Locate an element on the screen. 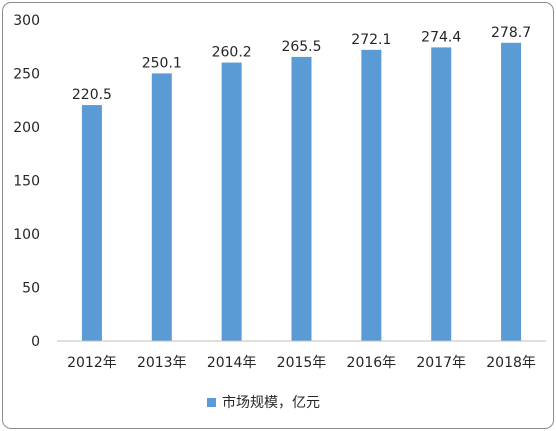  y-tick-label-3: 150 is located at coordinates (26, 182).